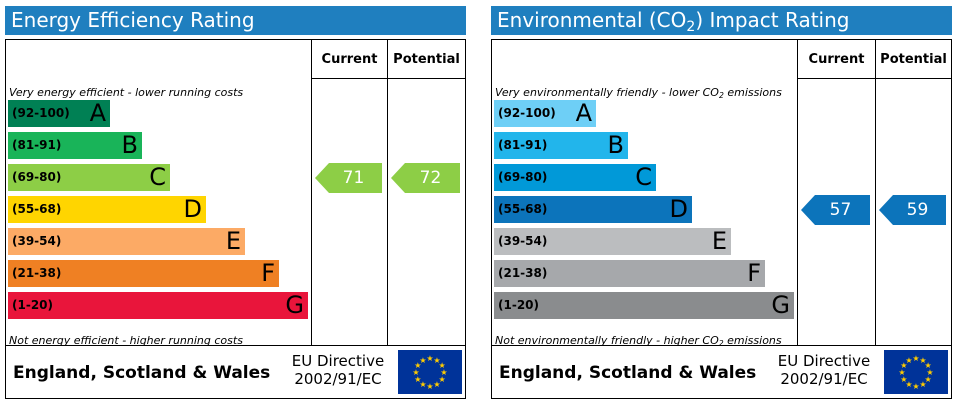  Describe the element at coordinates (294, 305) in the screenshot. I see `band-letter: G` at that location.